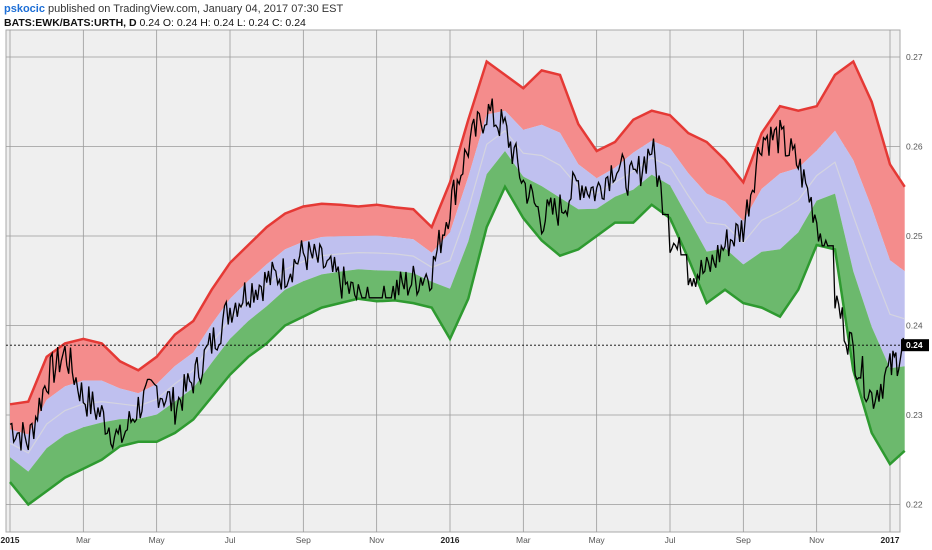 This screenshot has height=550, width=932. Describe the element at coordinates (914, 415) in the screenshot. I see `y-tick-label: 0.23` at that location.